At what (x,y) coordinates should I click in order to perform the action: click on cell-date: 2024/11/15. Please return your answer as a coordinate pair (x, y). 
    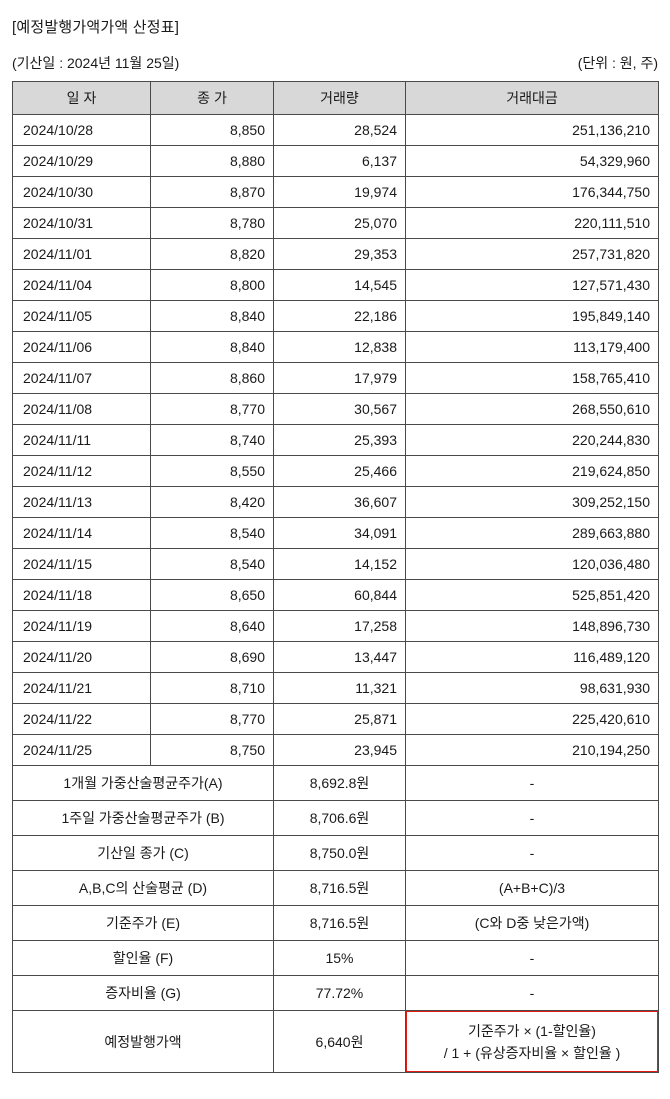
    Looking at the image, I should click on (81, 564).